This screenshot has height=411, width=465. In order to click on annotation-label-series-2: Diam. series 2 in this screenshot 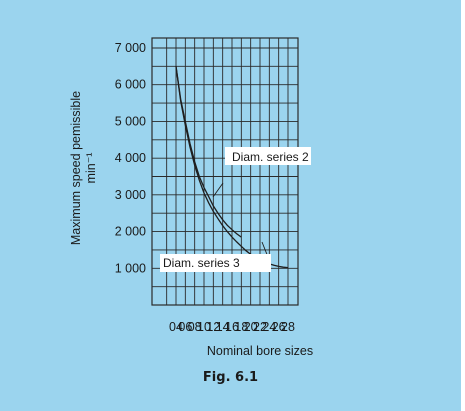, I will do `click(270, 157)`.